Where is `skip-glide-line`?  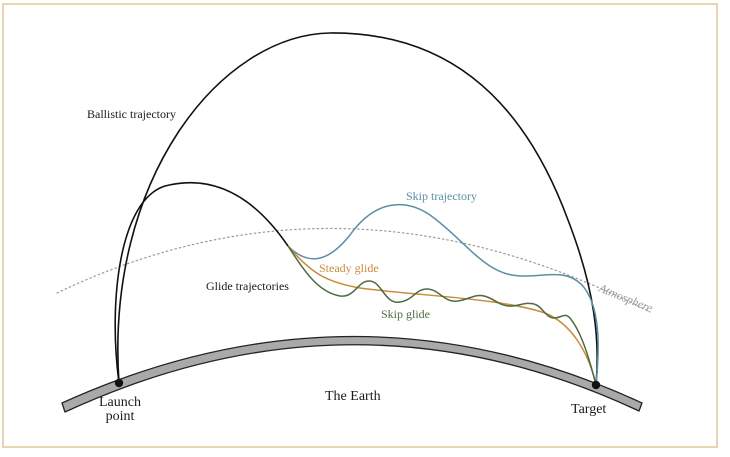
skip-glide-line is located at coordinates (442, 315).